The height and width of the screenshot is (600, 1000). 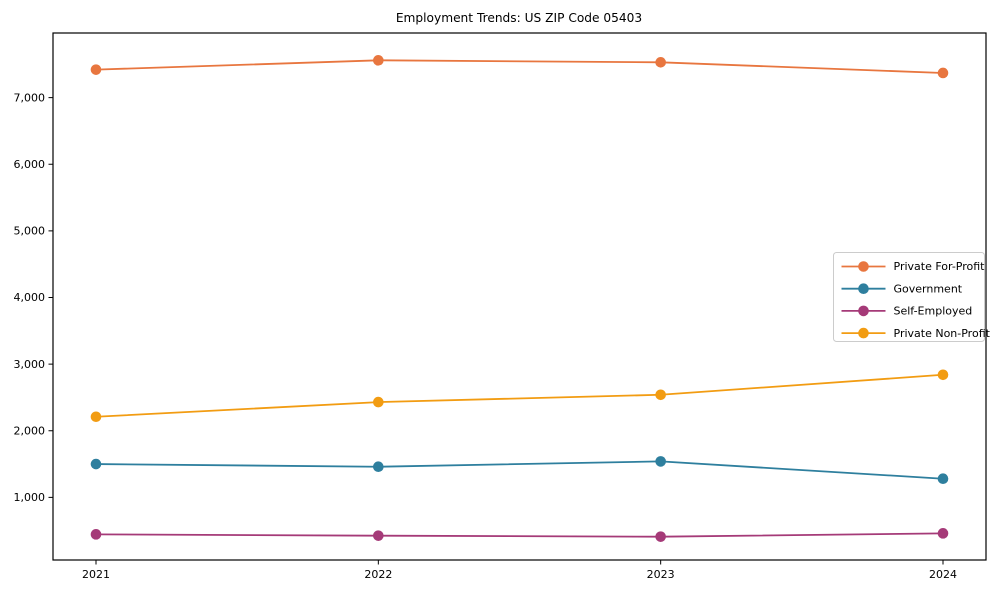 I want to click on legend-label: Self-Employed, so click(x=933, y=311).